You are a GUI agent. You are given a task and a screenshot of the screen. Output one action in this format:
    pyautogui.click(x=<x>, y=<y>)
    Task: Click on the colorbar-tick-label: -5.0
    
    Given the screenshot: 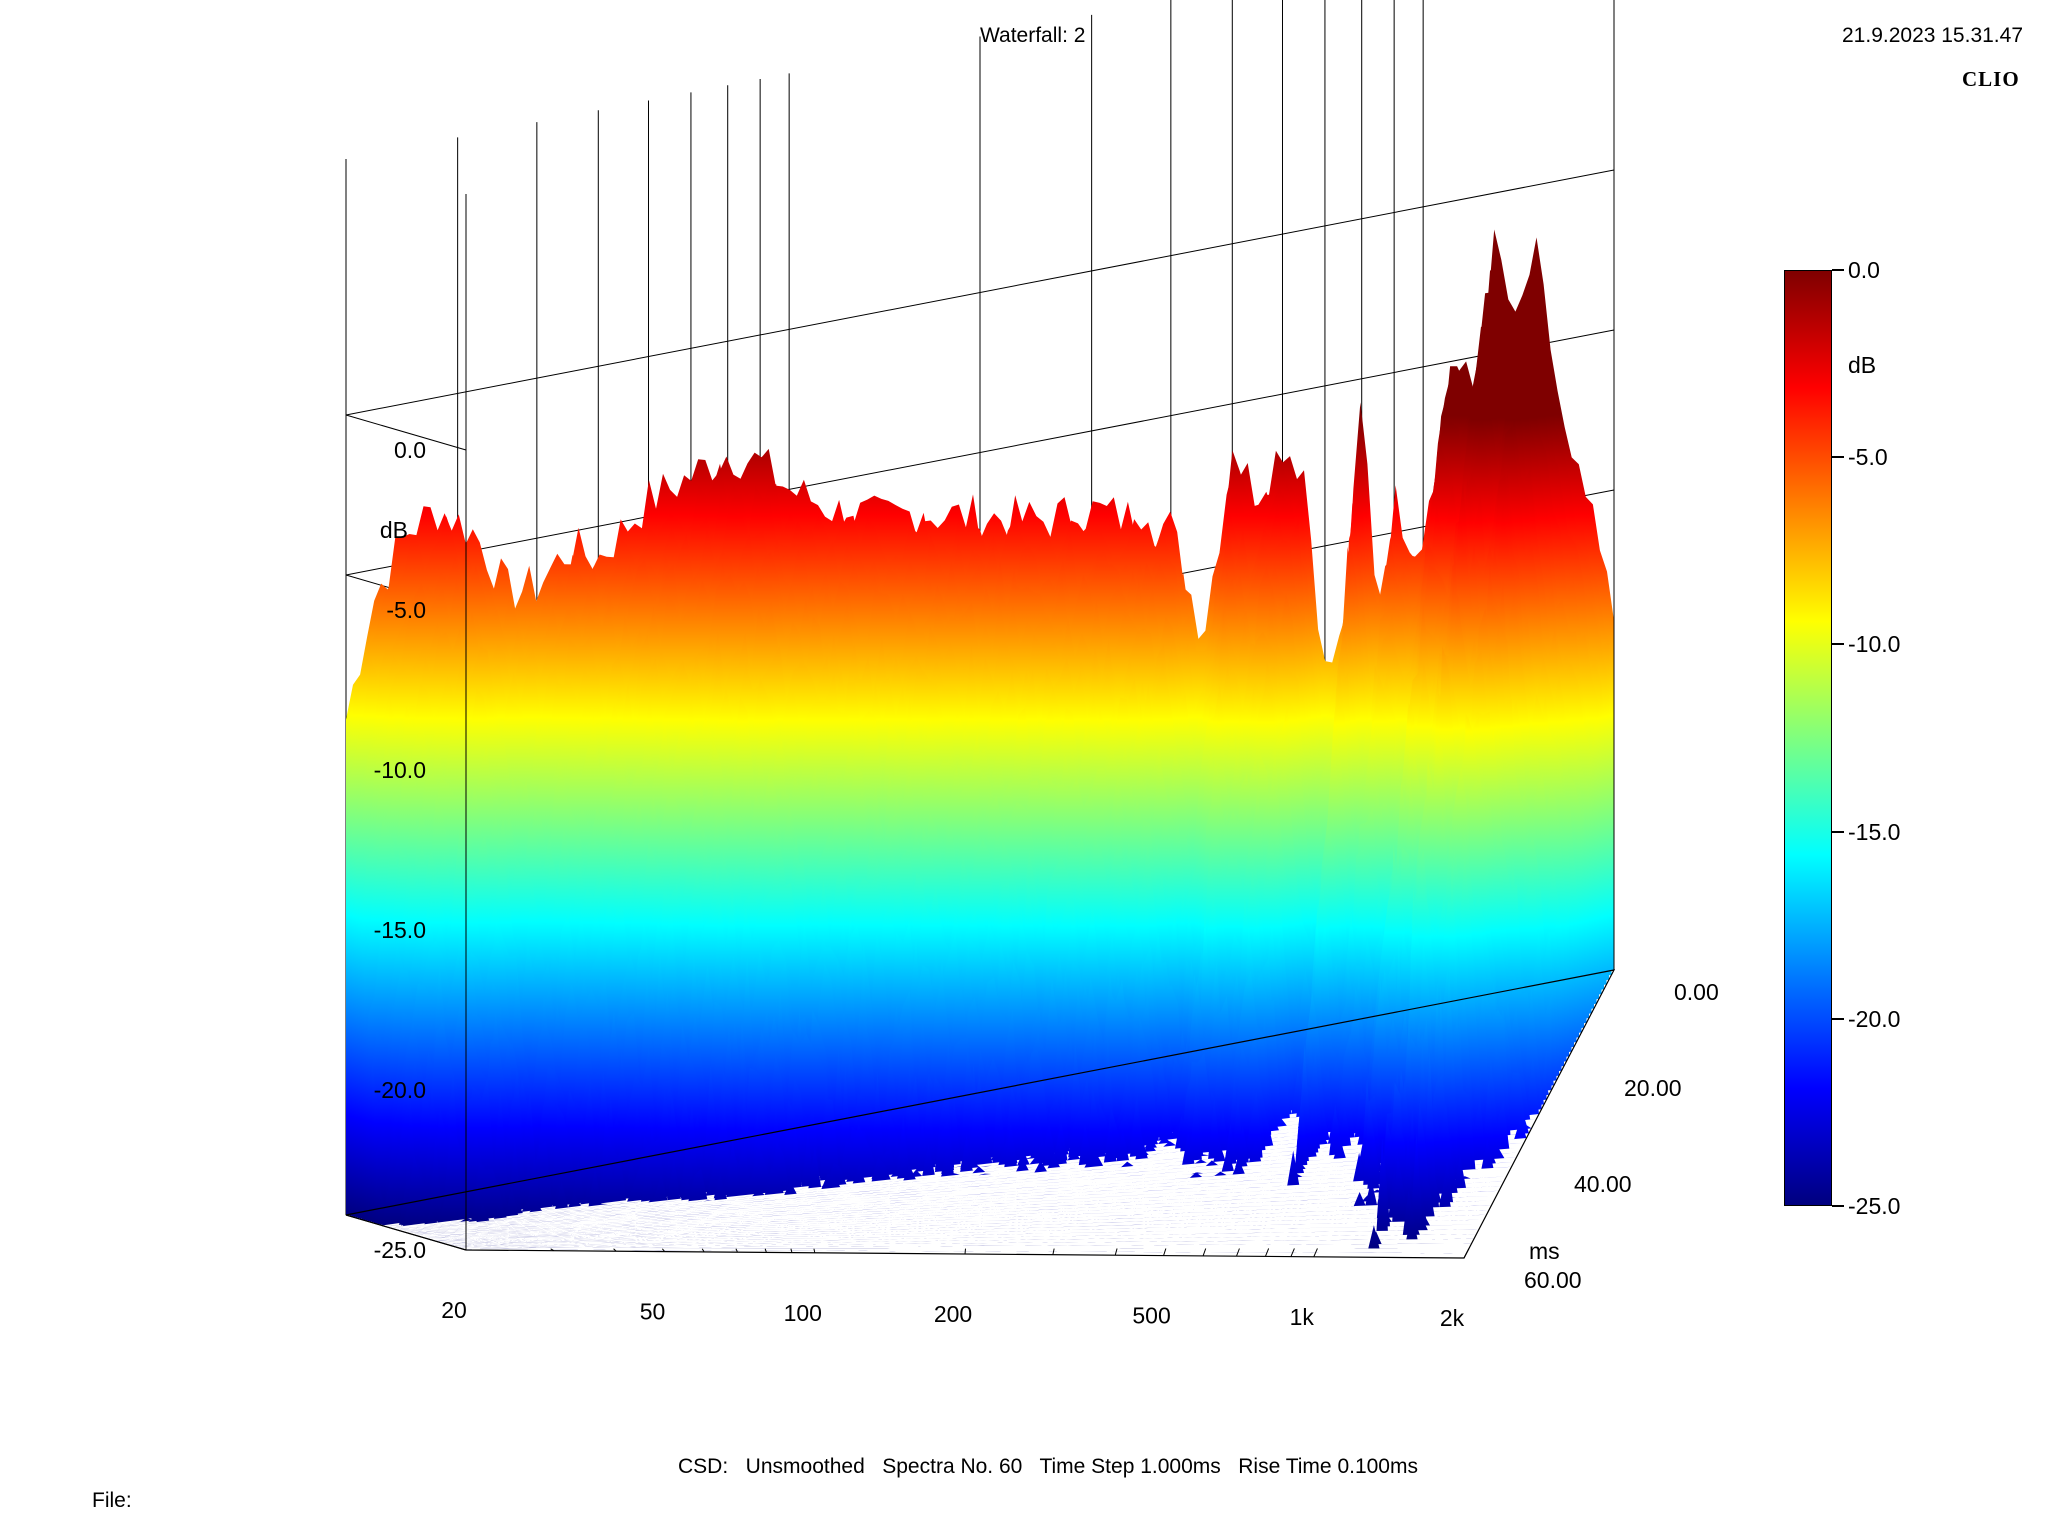 What is the action you would take?
    pyautogui.click(x=1868, y=457)
    